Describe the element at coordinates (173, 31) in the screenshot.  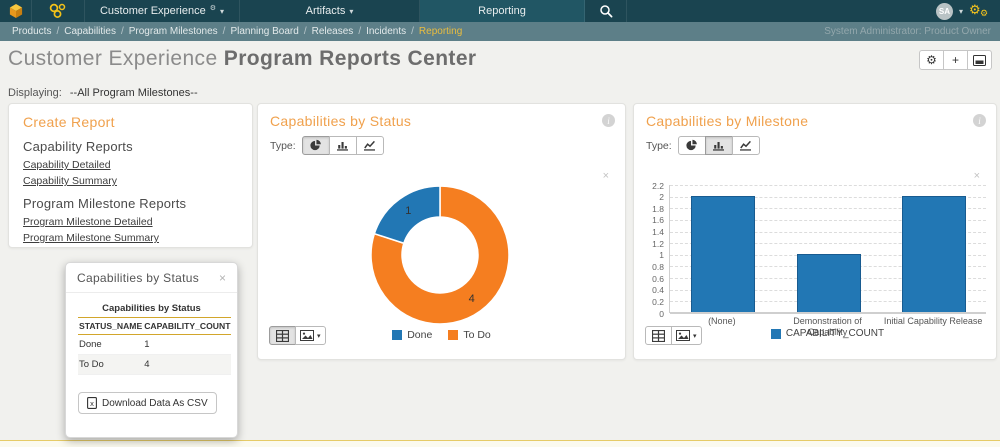
I see `breadcrumb-item-program-milestones: Program Milestones` at that location.